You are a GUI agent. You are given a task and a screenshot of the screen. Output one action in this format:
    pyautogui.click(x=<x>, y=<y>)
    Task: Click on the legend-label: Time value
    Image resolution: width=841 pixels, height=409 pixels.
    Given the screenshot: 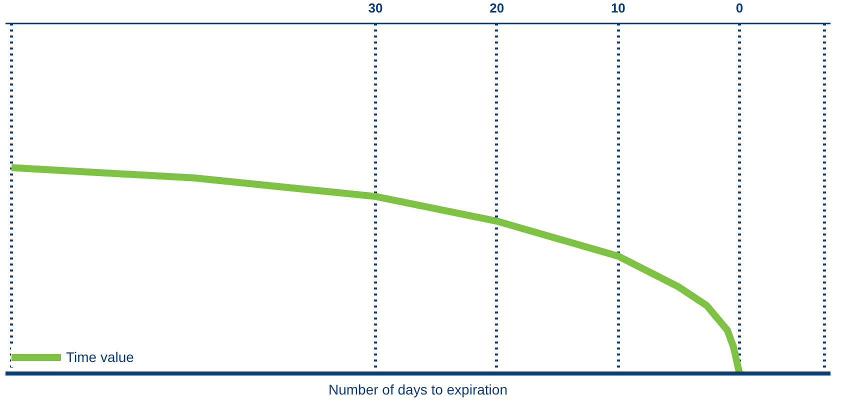 What is the action you would take?
    pyautogui.click(x=100, y=357)
    